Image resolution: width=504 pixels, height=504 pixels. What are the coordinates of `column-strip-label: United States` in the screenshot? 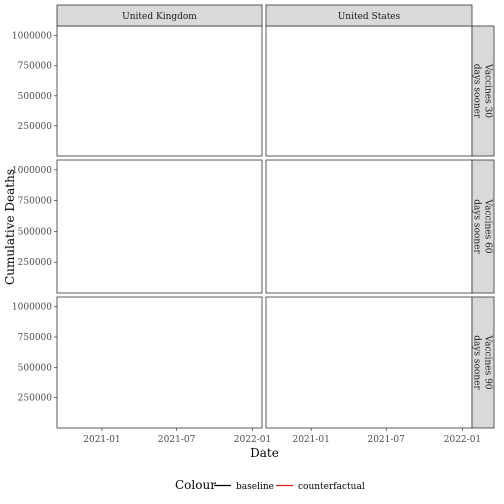 It's located at (369, 17).